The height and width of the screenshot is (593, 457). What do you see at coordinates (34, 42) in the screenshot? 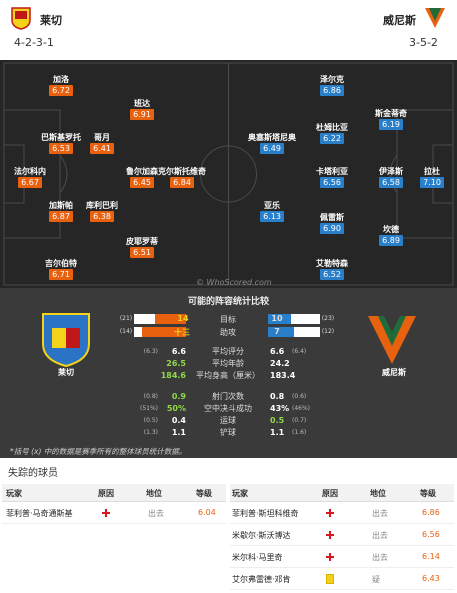
I see `home-formation: 4-2-3-1` at bounding box center [34, 42].